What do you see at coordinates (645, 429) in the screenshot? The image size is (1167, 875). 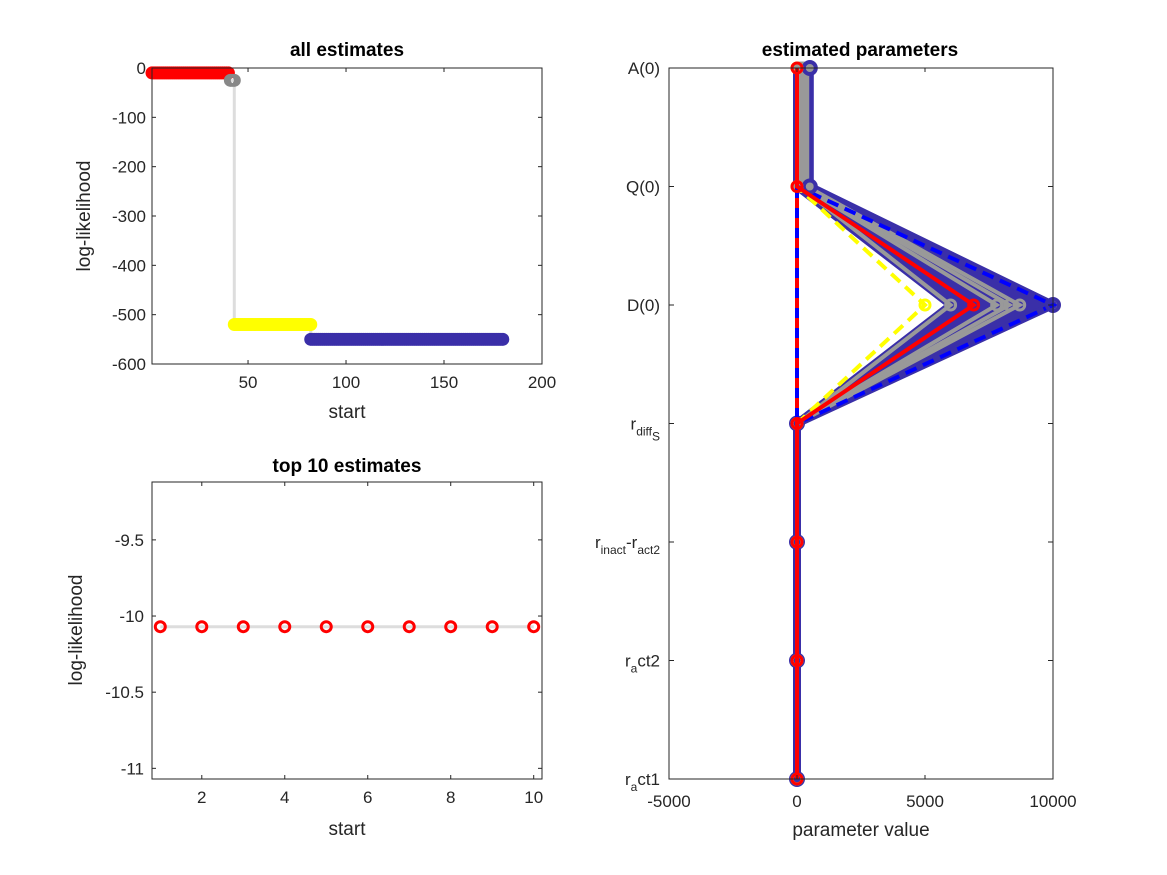 I see `parameters-ytick-label: rdiffS` at bounding box center [645, 429].